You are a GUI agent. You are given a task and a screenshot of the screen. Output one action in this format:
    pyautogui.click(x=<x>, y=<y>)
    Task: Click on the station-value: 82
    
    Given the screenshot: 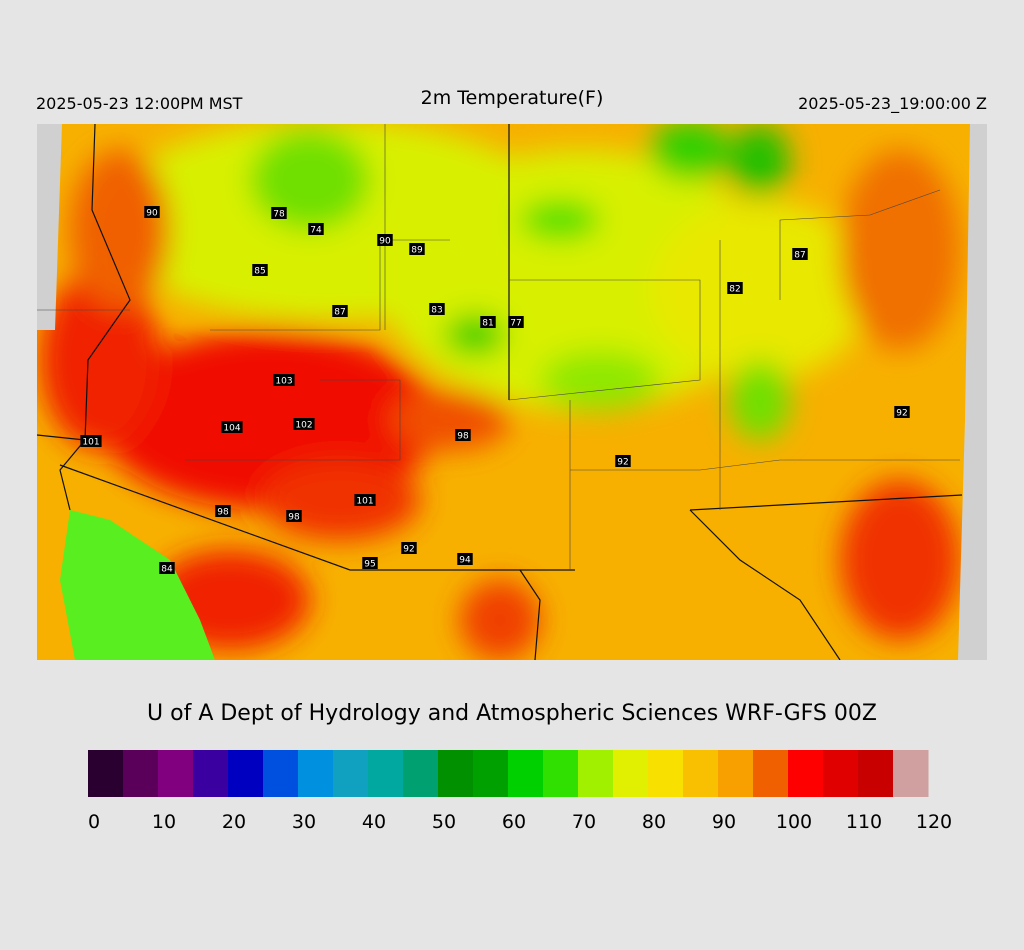 What is the action you would take?
    pyautogui.click(x=734, y=290)
    